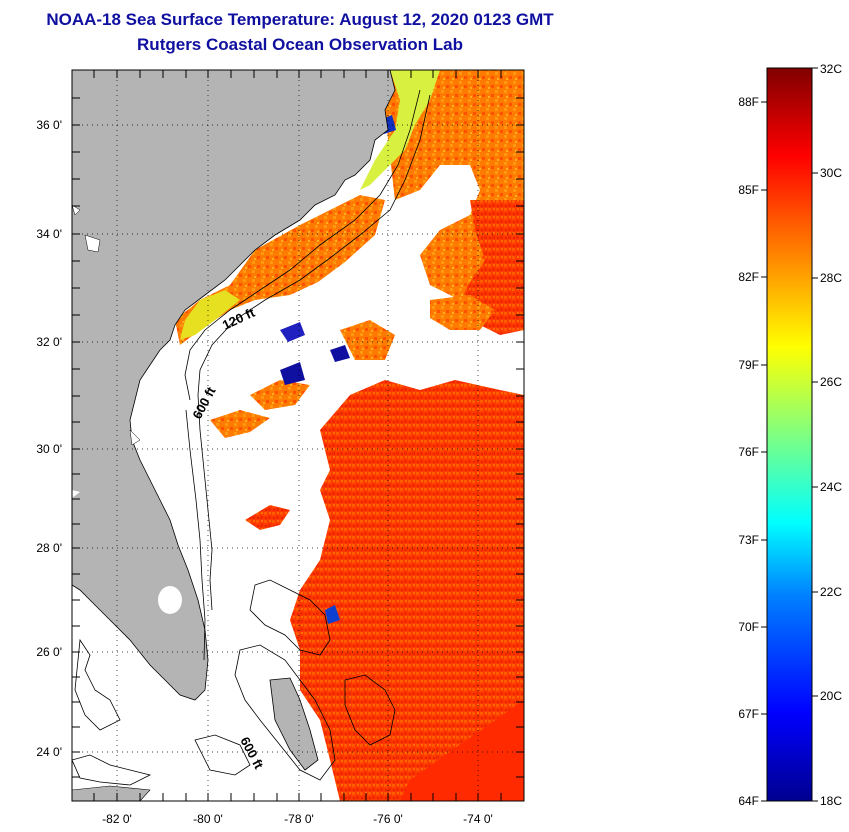 This screenshot has width=849, height=832. What do you see at coordinates (748, 277) in the screenshot?
I see `colorbar-label-82f: 82F` at bounding box center [748, 277].